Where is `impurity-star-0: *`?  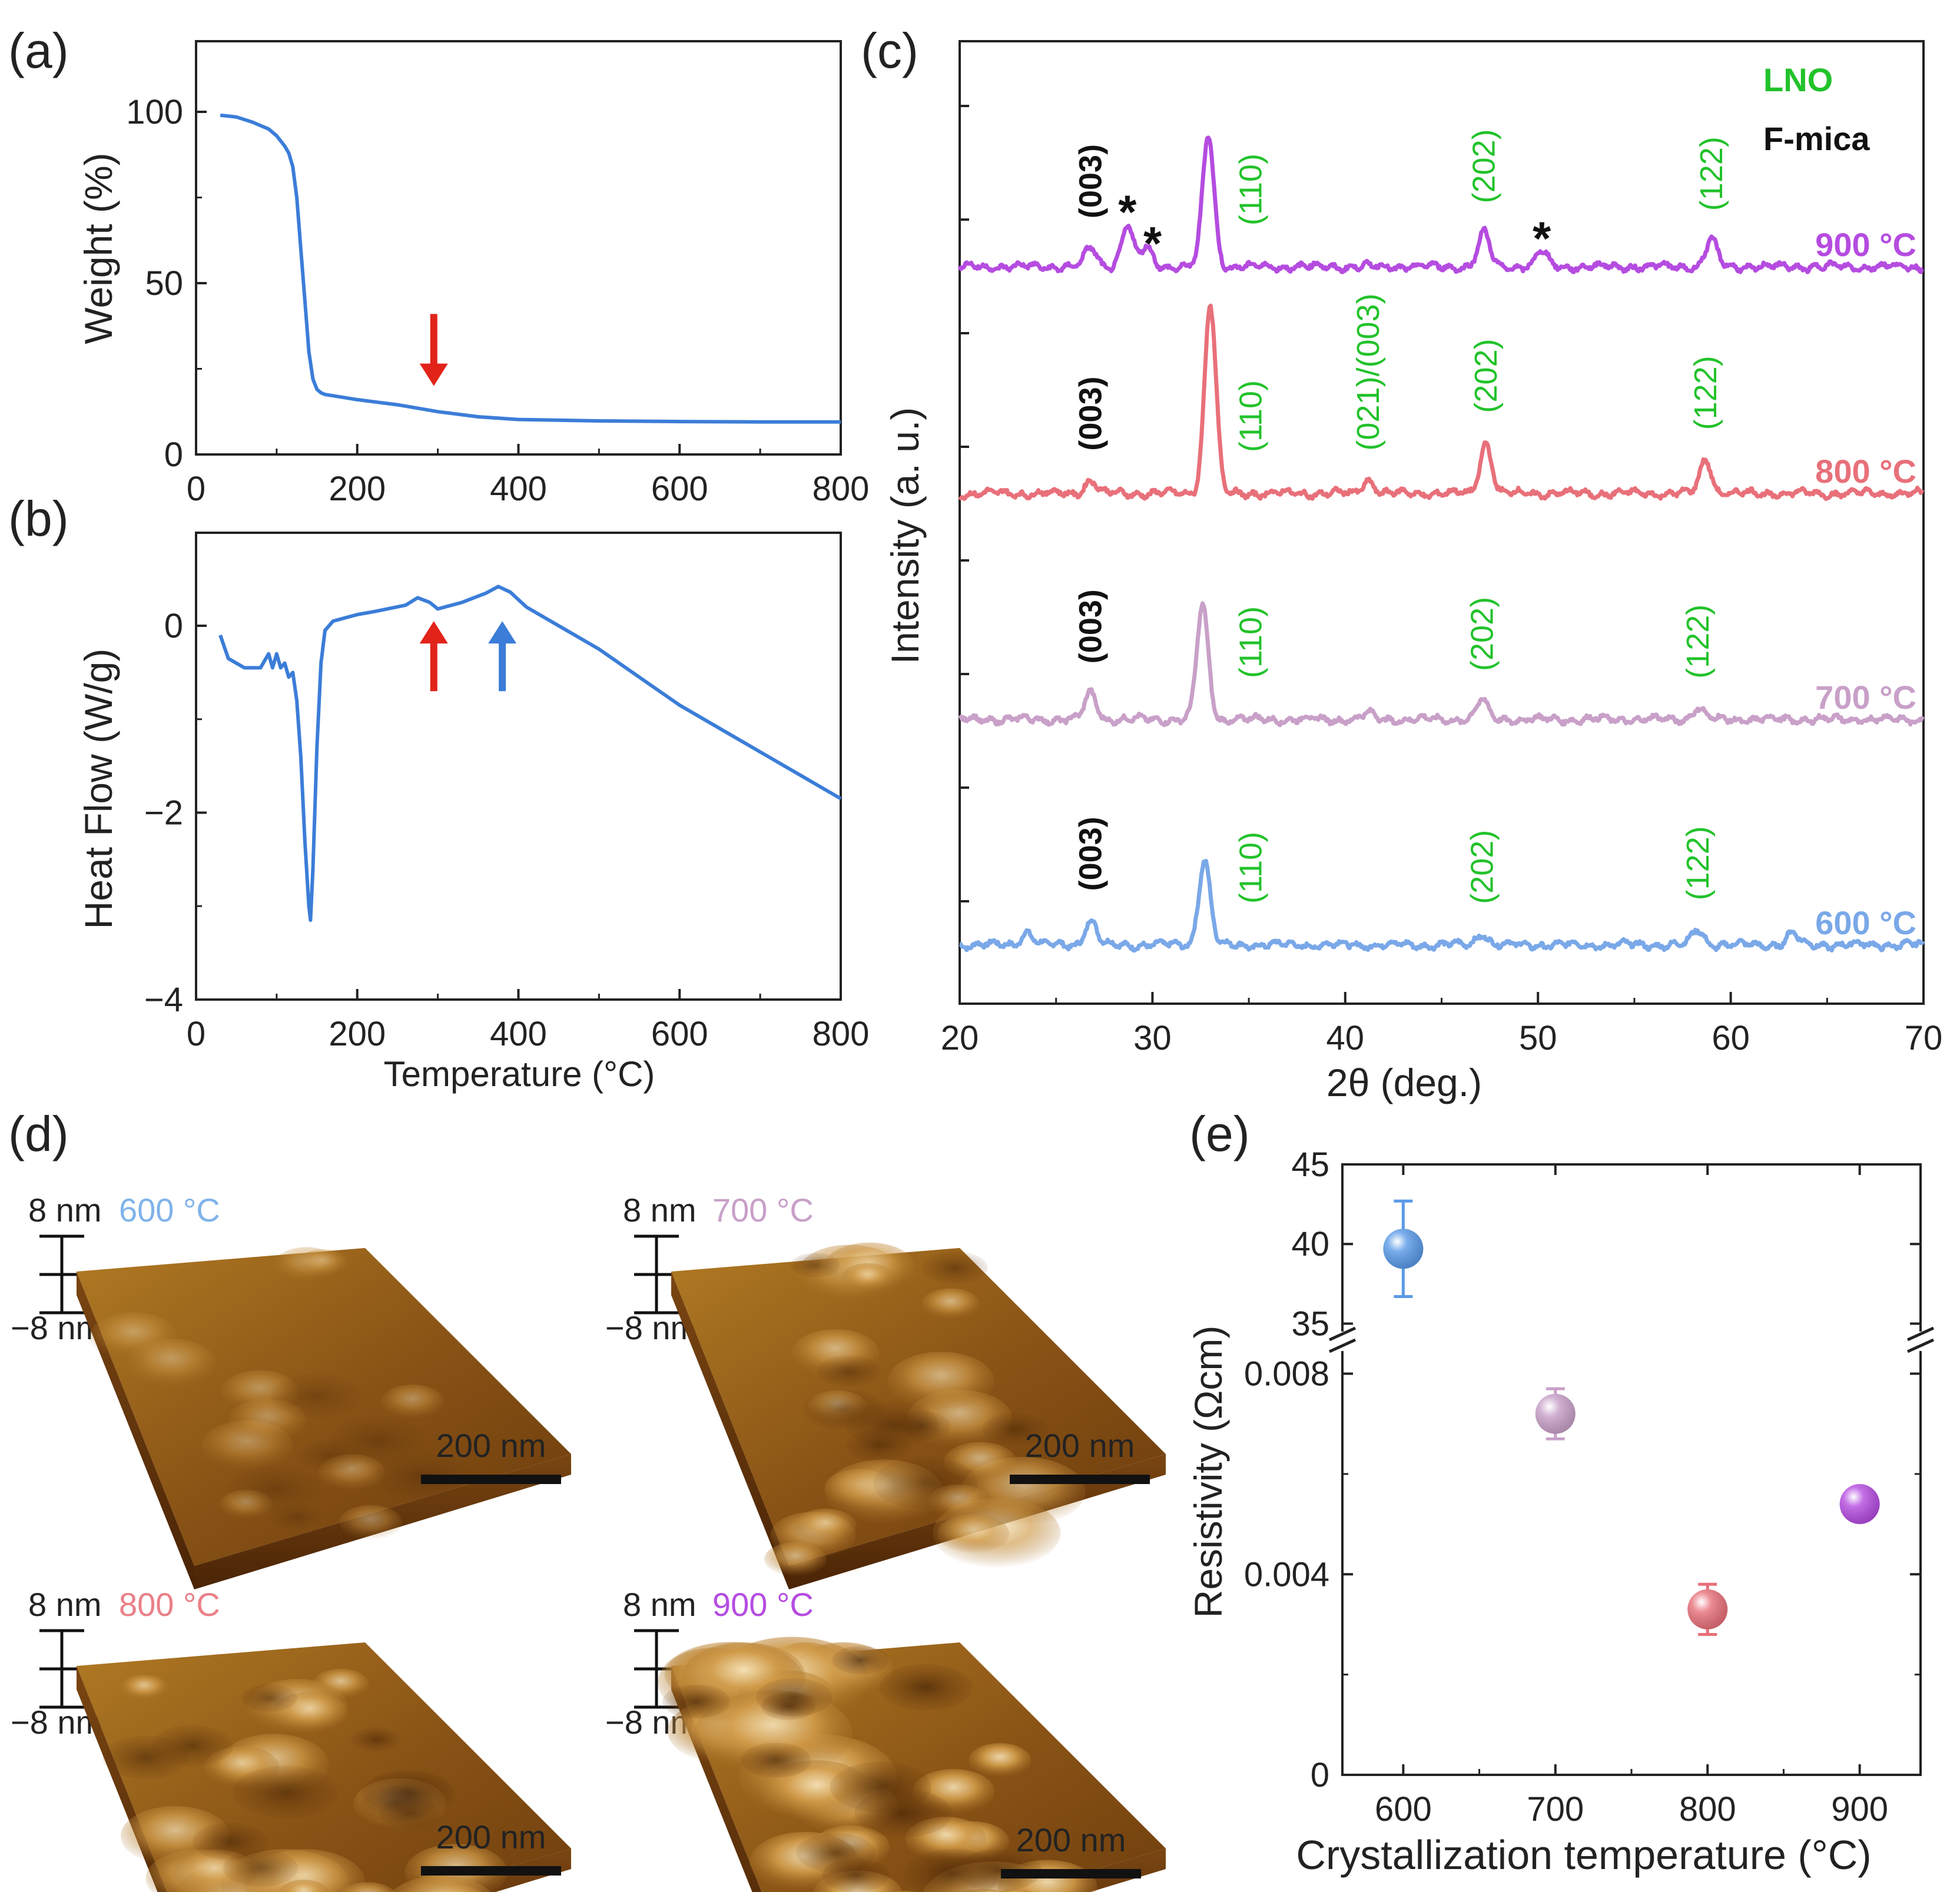 impurity-star-0: * is located at coordinates (1127, 212).